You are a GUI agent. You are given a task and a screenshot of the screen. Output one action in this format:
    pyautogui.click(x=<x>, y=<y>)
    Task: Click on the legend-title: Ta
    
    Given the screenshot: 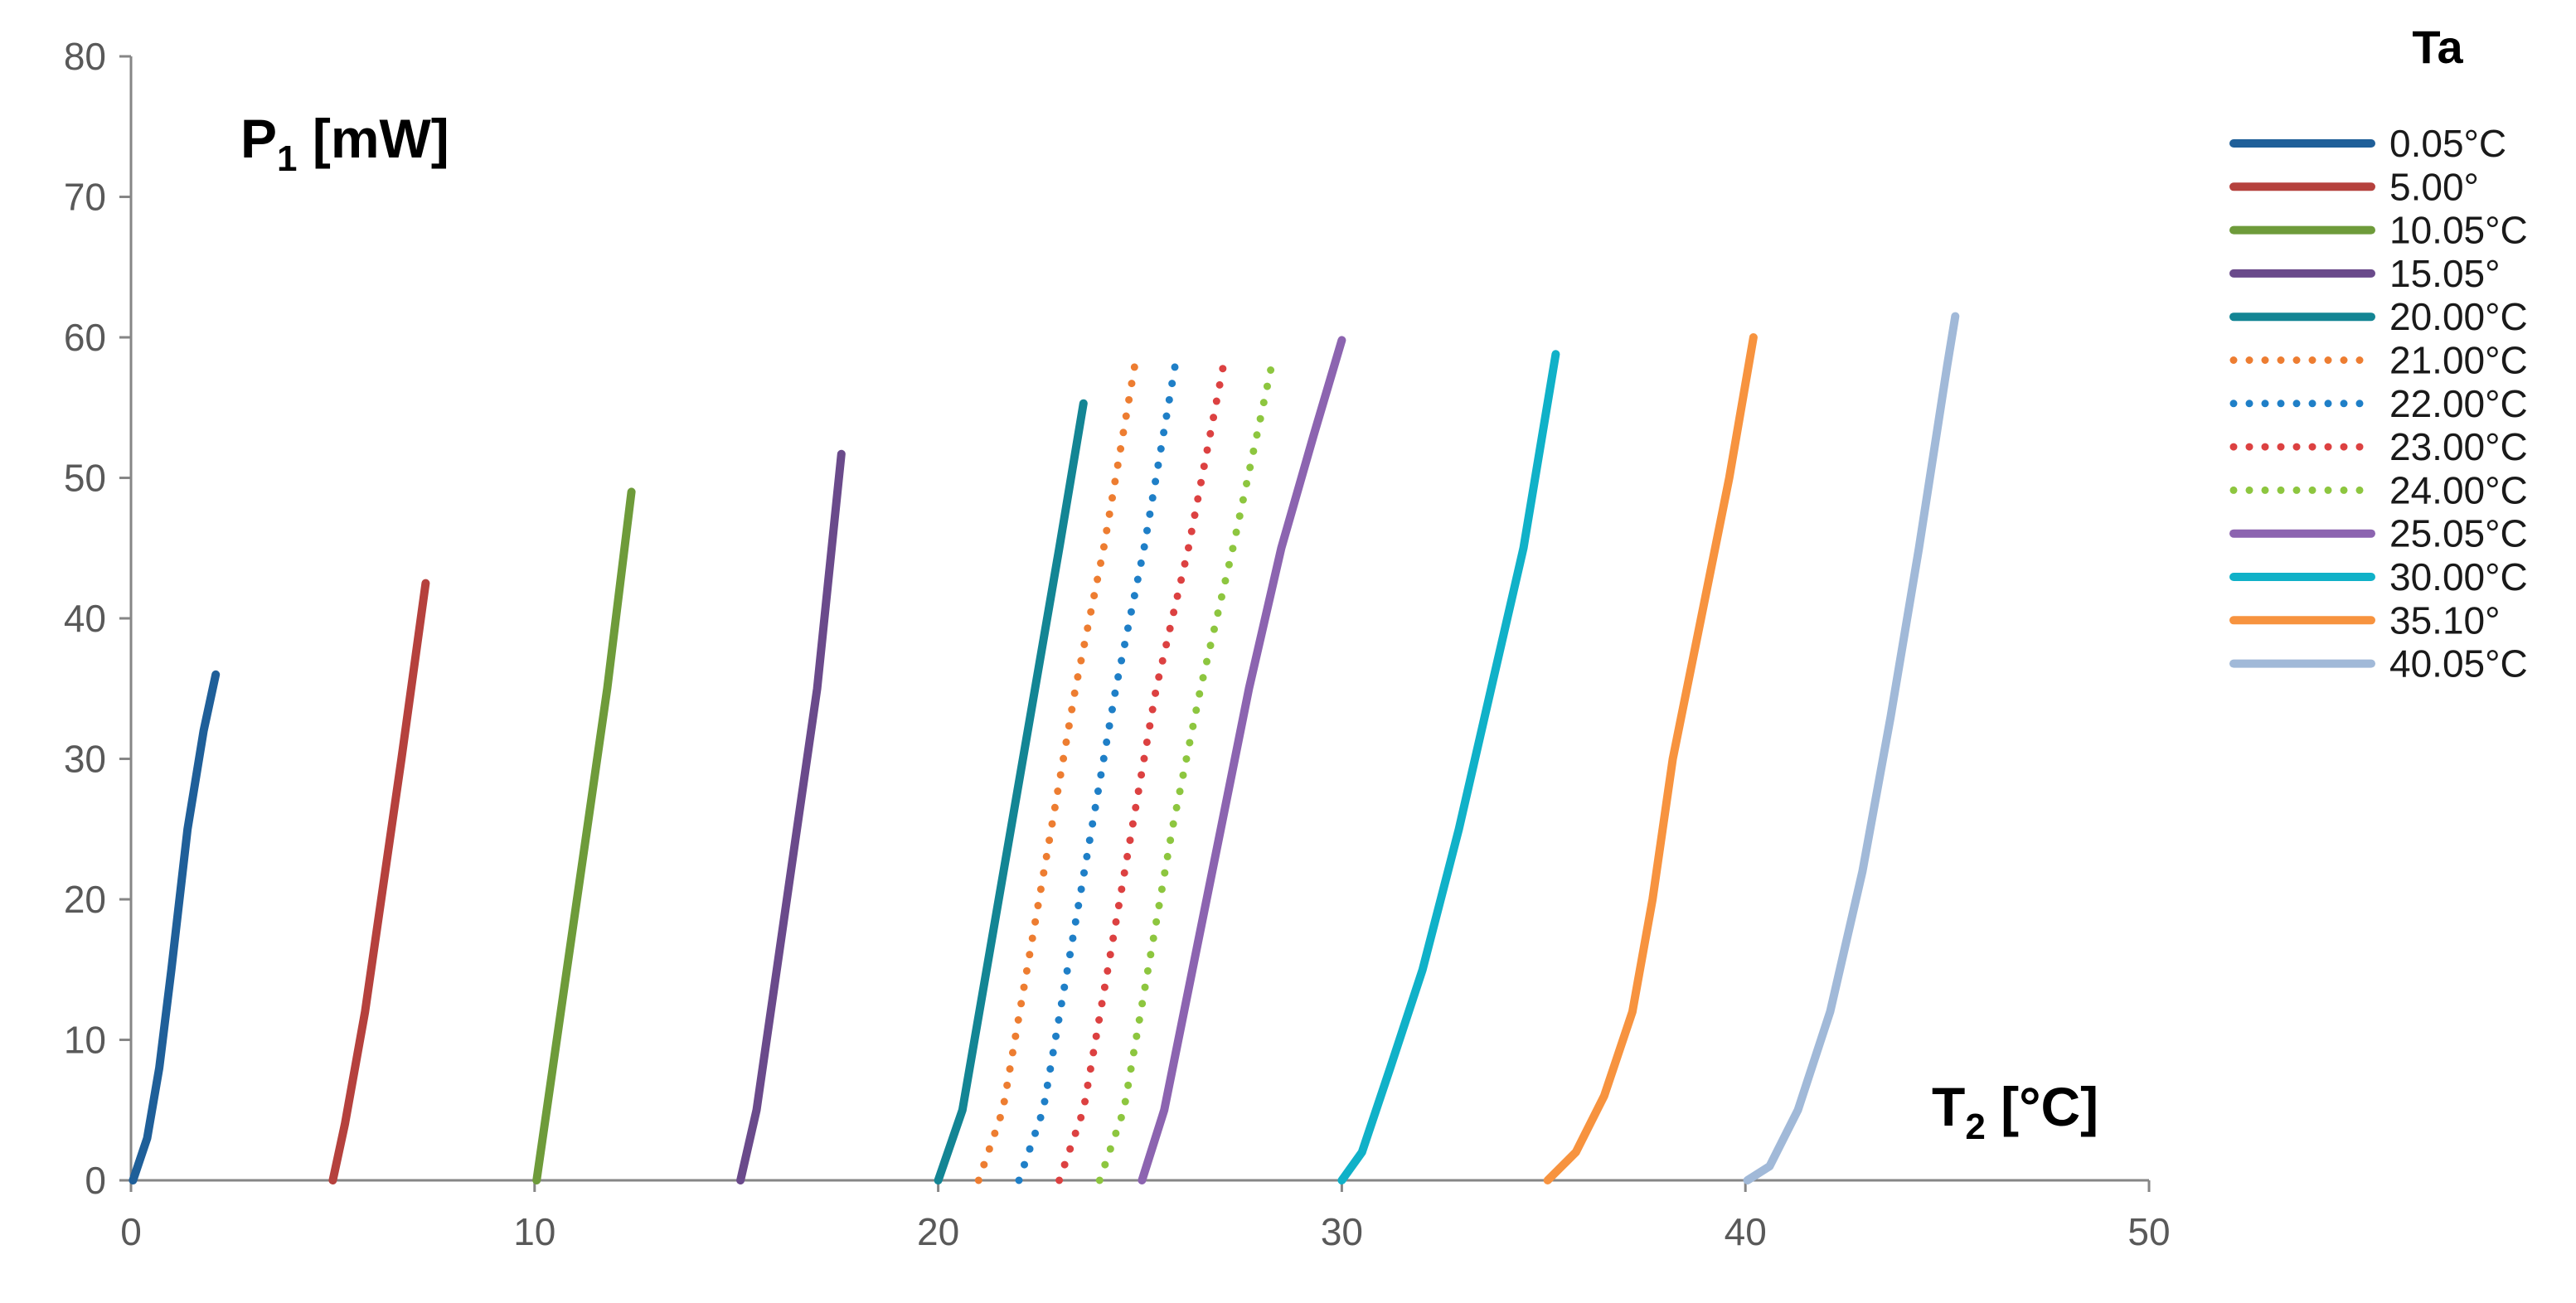 What is the action you would take?
    pyautogui.click(x=2437, y=47)
    